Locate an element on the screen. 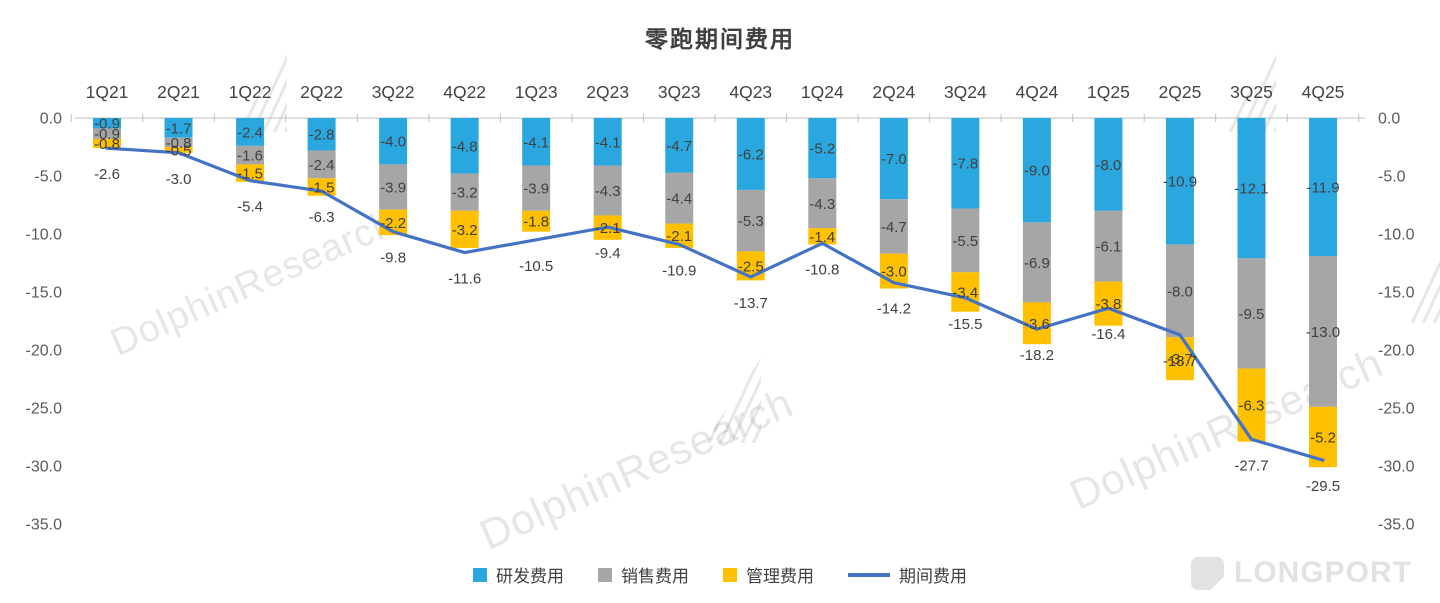  svg-text: -3.9 is located at coordinates (536, 189).